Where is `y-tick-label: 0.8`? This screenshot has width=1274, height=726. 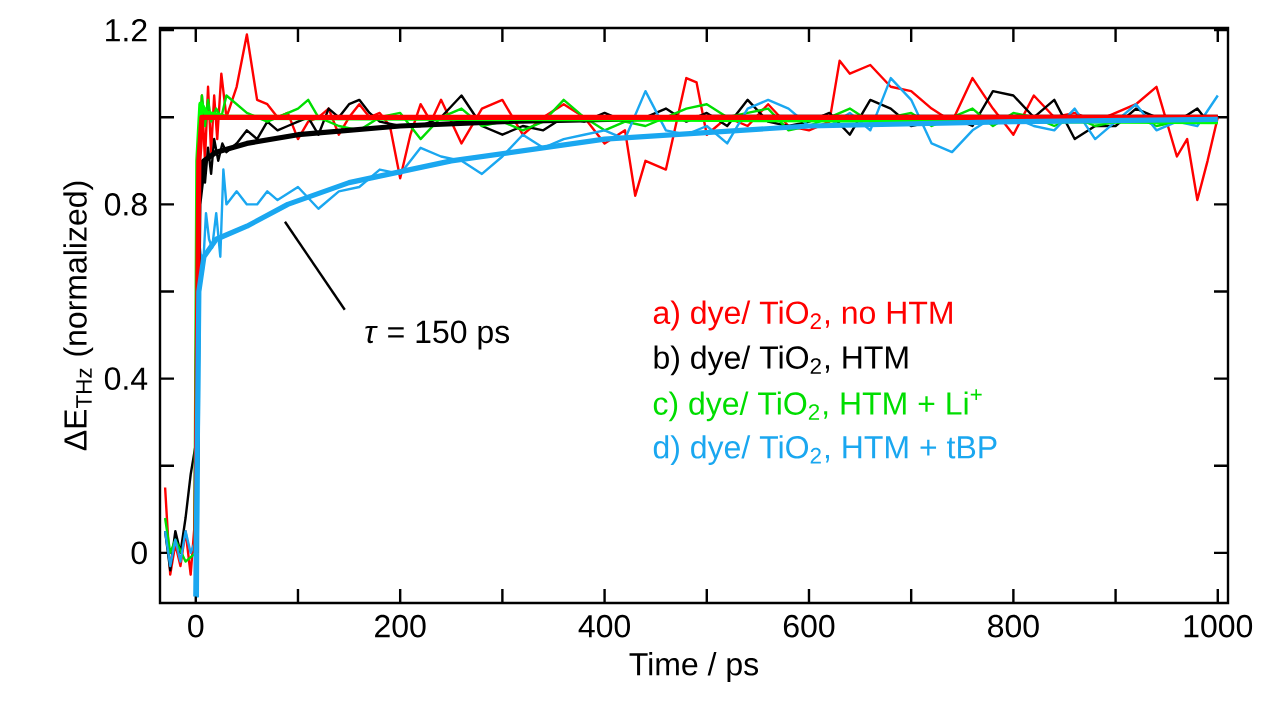
y-tick-label: 0.8 is located at coordinates (125, 204).